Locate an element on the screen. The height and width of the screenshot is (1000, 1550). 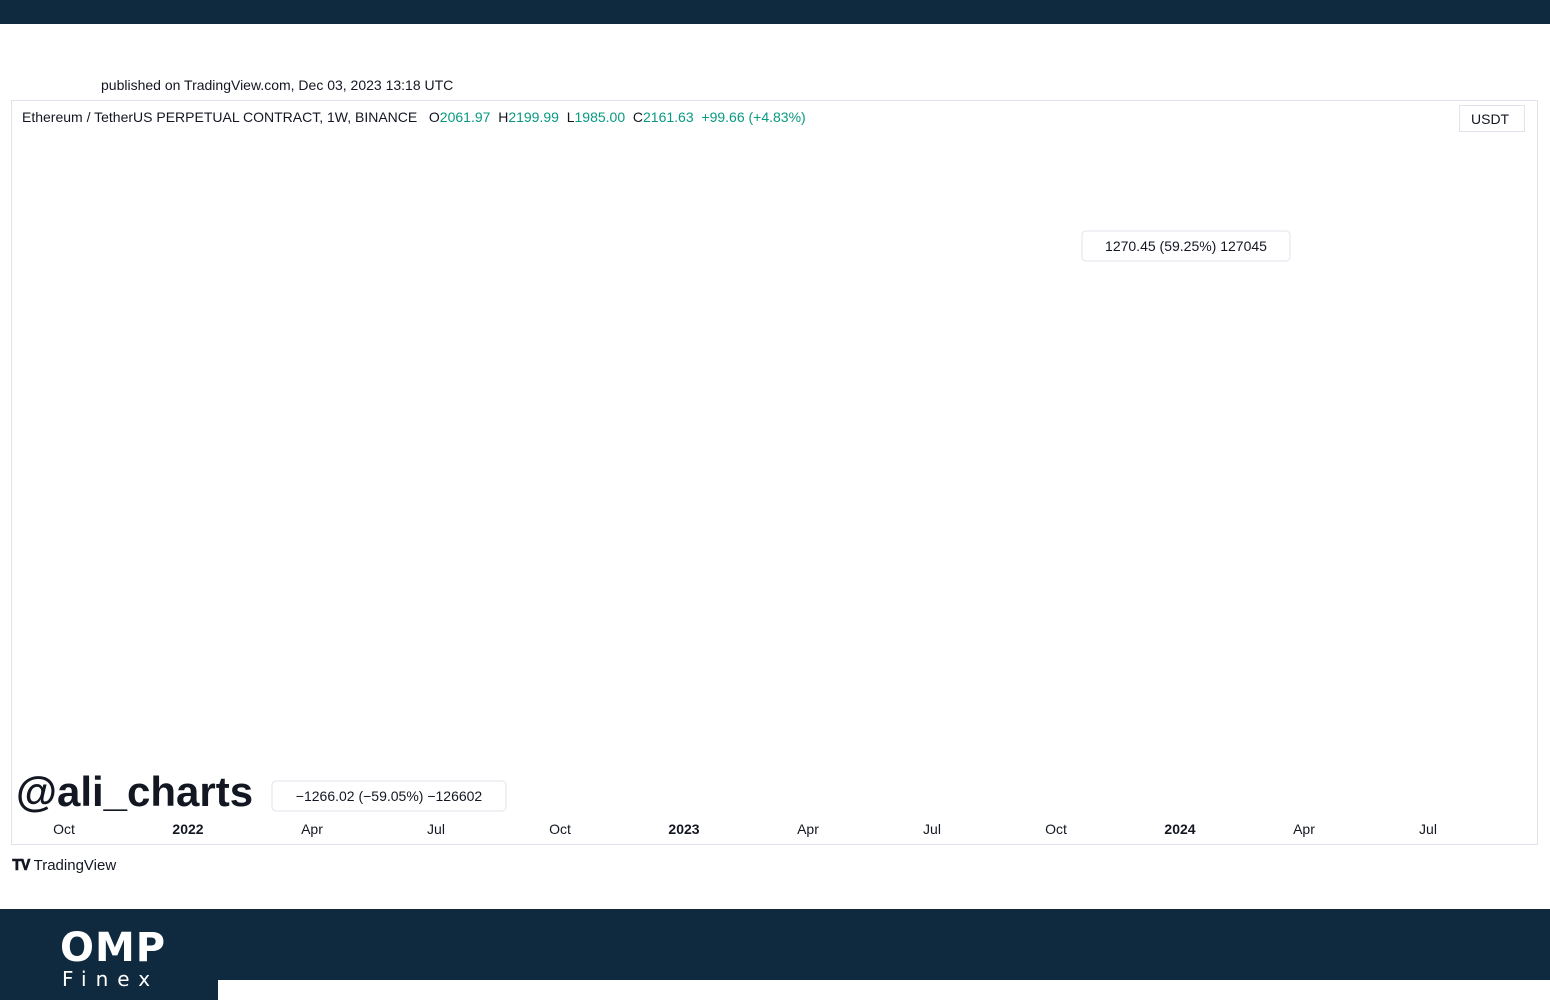
low-label: L is located at coordinates (570, 117).